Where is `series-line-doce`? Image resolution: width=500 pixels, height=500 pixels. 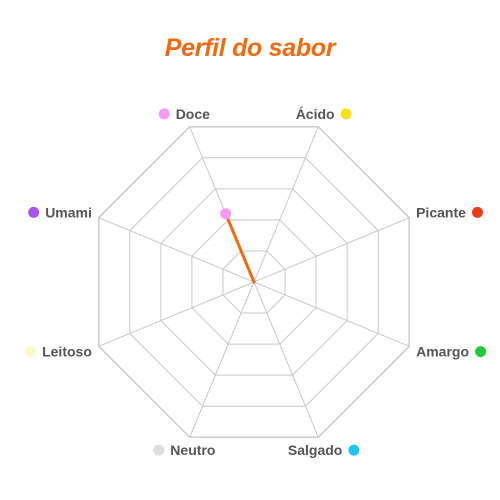 series-line-doce is located at coordinates (240, 248).